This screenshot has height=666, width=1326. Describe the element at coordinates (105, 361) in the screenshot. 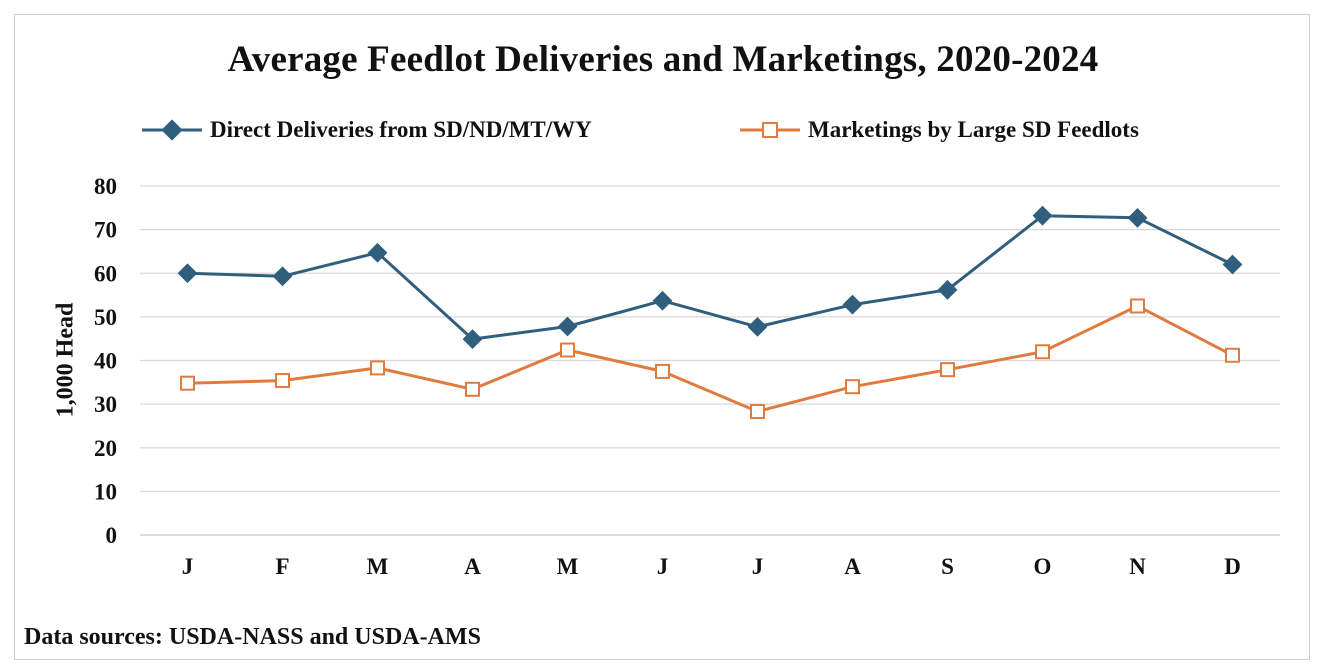

I see `y-tick-label: 40` at that location.